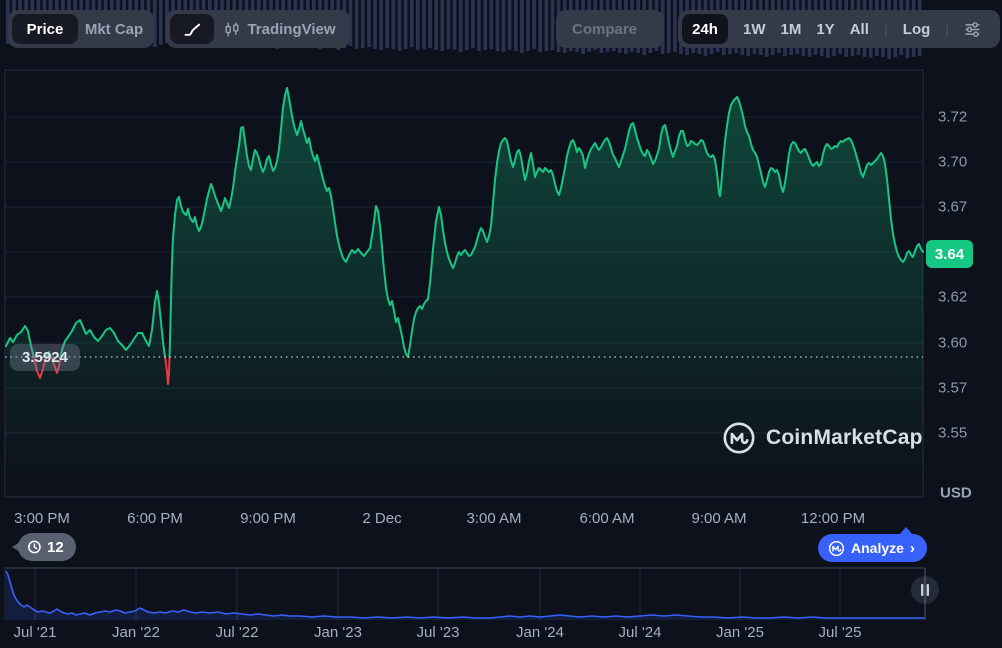  I want to click on range-1y-button: 1Y, so click(825, 29).